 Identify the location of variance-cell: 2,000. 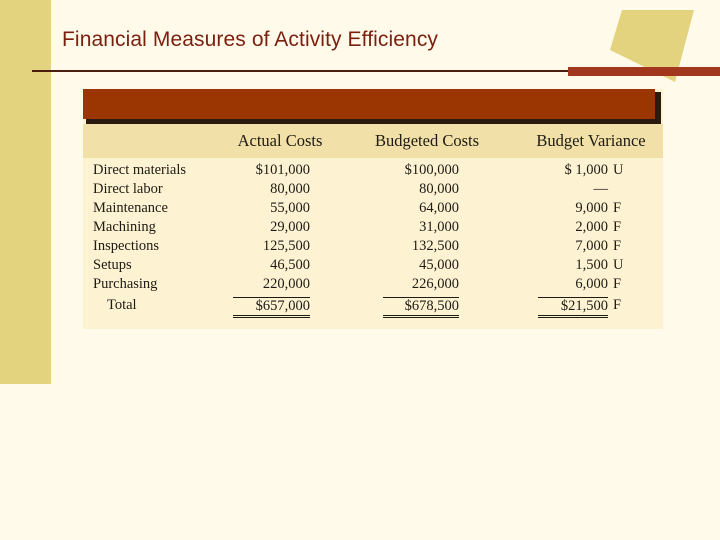
(591, 227).